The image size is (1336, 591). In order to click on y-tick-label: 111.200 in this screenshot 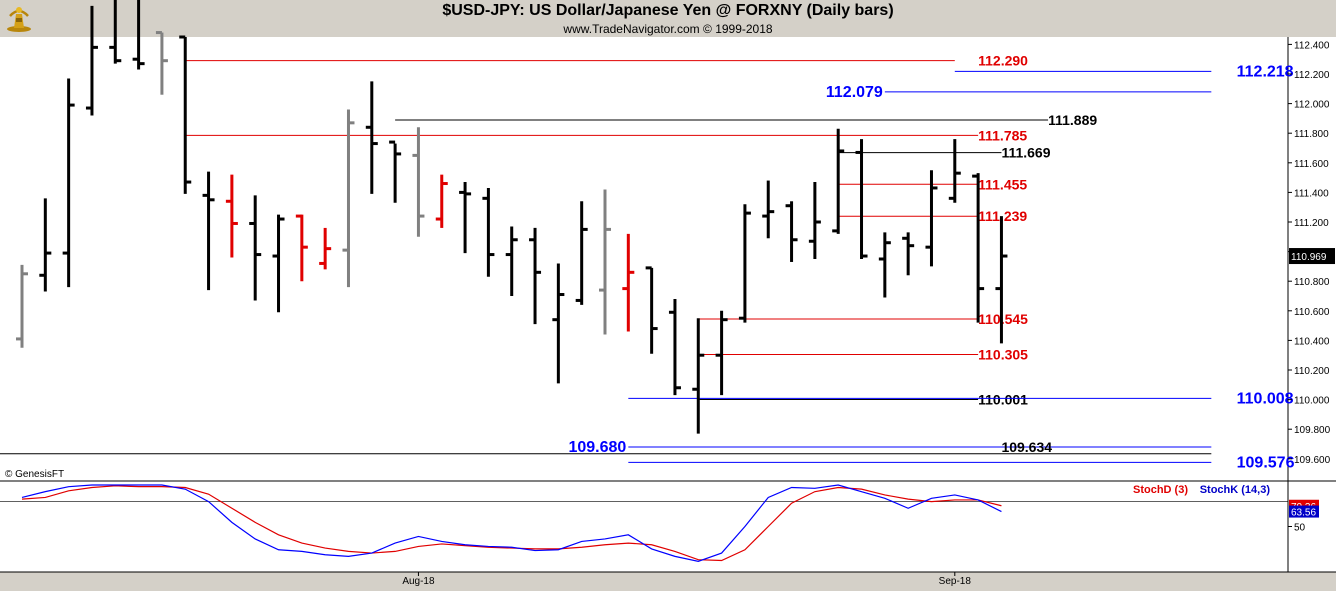, I will do `click(1311, 223)`.